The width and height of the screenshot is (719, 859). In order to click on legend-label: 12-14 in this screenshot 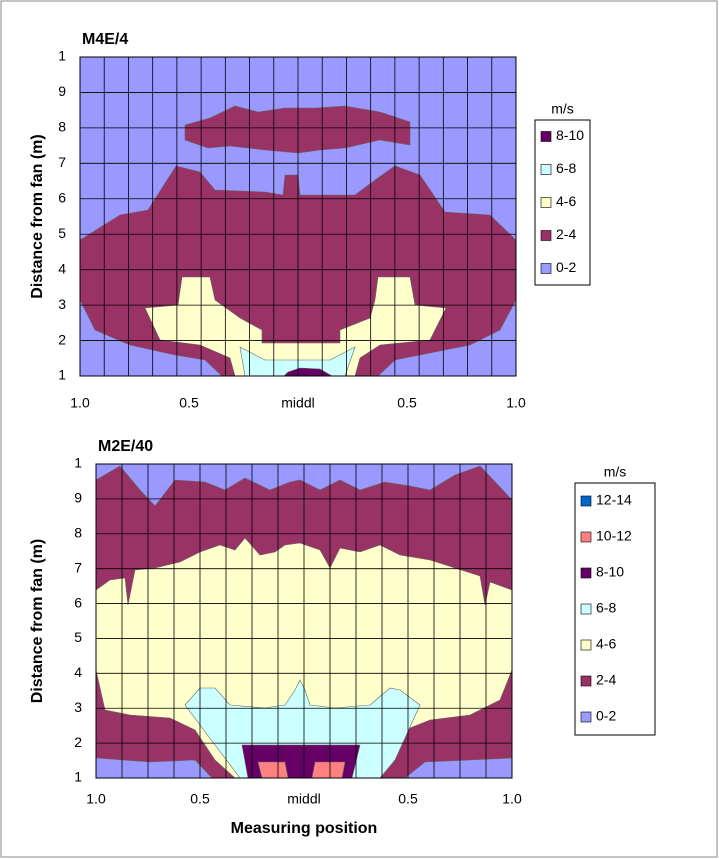, I will do `click(614, 500)`.